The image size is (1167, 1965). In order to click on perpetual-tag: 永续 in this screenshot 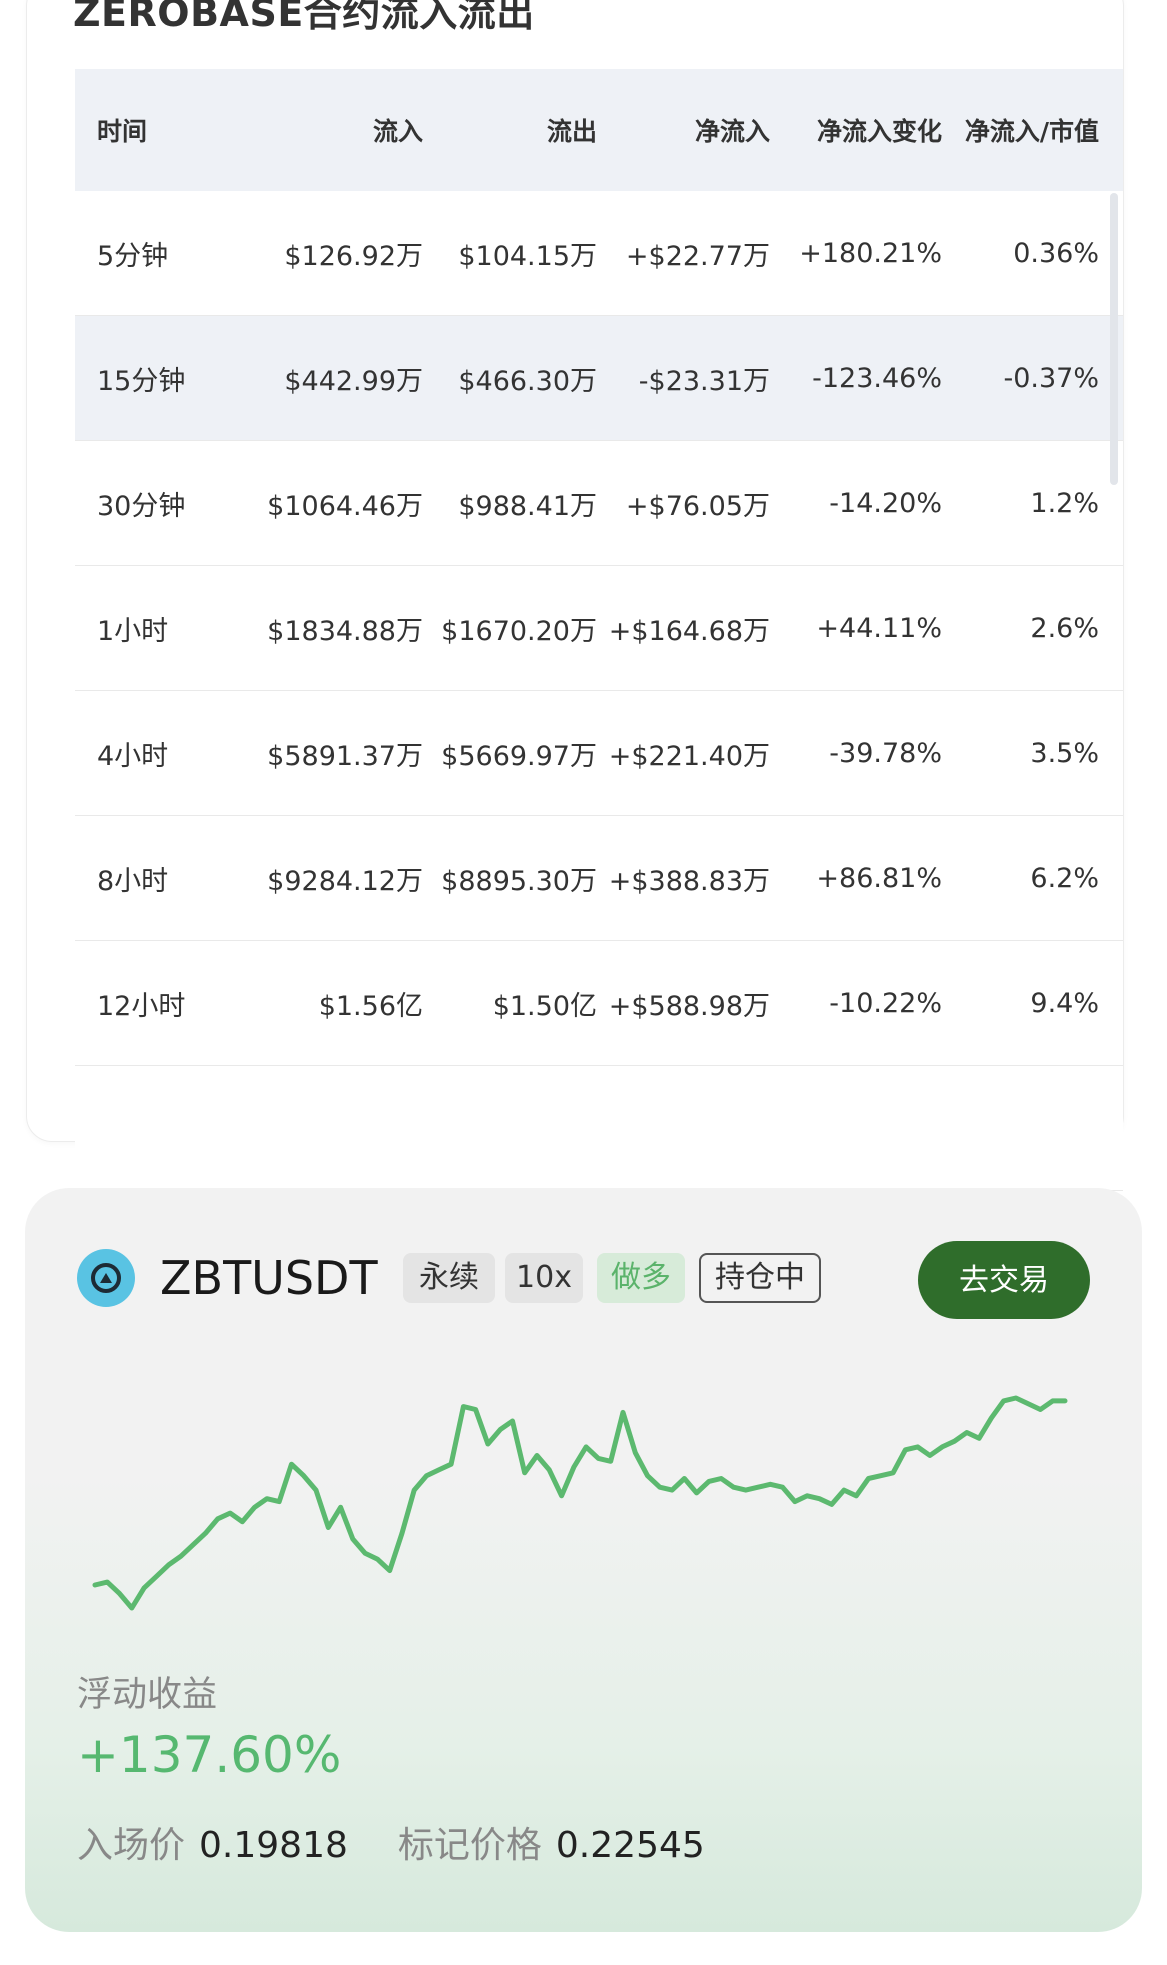, I will do `click(449, 1278)`.